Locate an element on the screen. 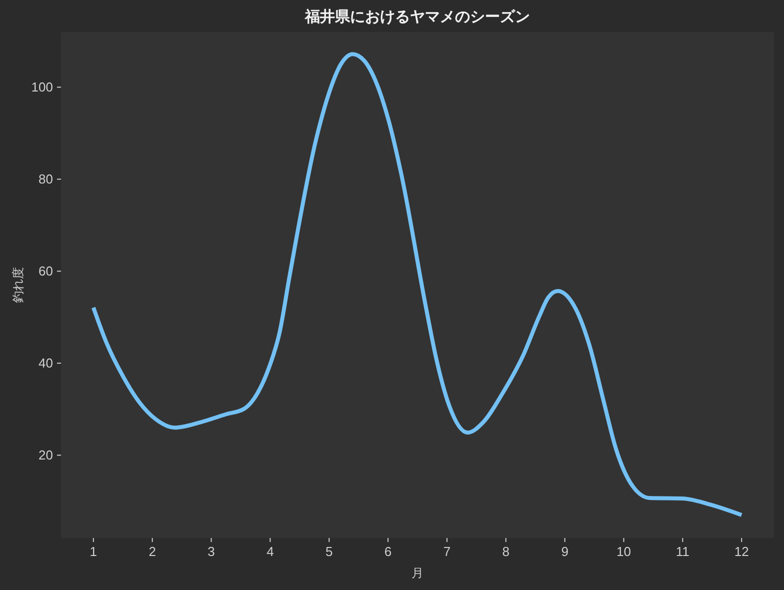 The image size is (784, 590). y-tick-label: 100 is located at coordinates (42, 87).